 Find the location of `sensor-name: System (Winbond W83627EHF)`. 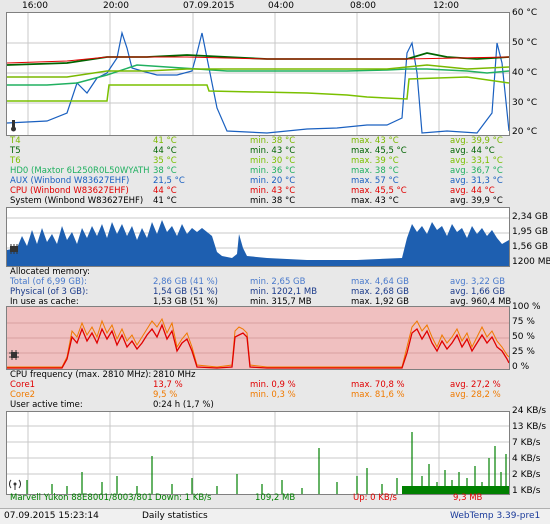

sensor-name: System (Winbond W83627EHF) is located at coordinates (77, 201).